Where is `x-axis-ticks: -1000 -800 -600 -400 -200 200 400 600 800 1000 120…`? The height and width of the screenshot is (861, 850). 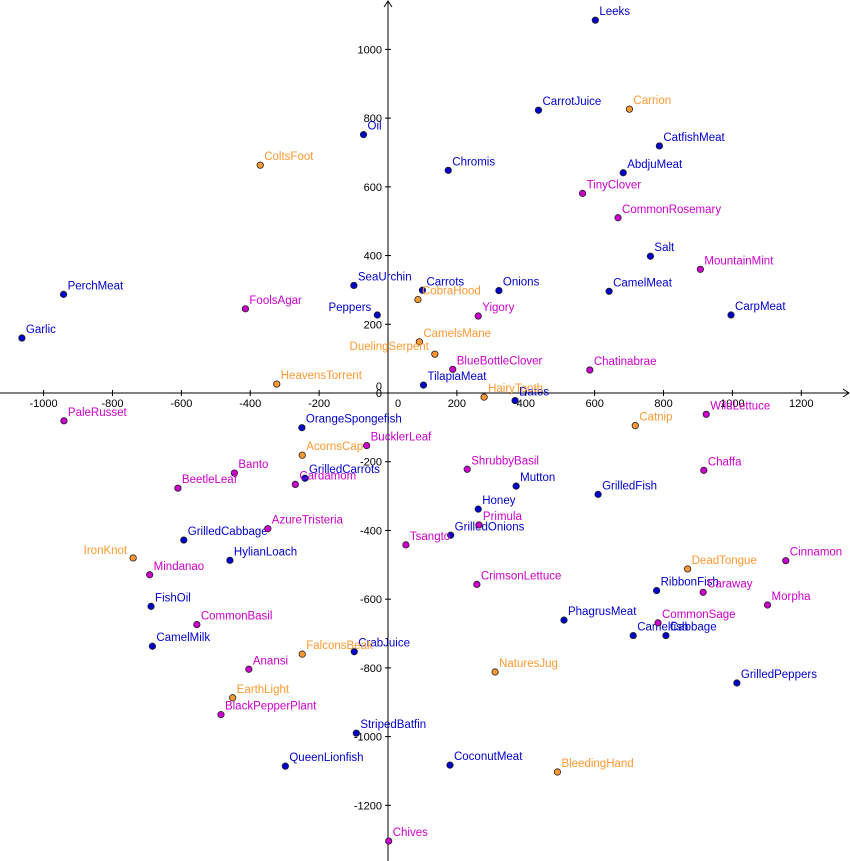
x-axis-ticks: -1000 -800 -600 -400 -200 200 400 600 800 1000 120… is located at coordinates (422, 400).